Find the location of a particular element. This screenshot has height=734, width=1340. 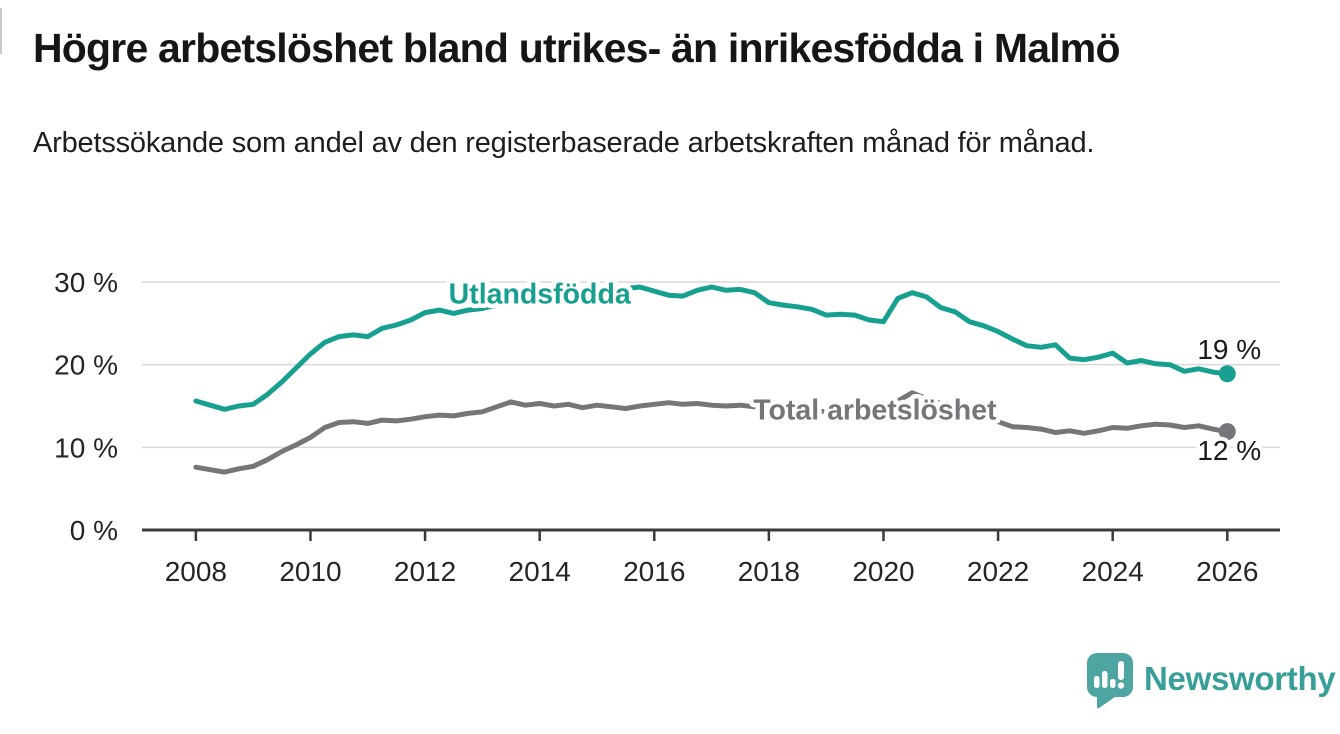

x-tick-label-2012: 2012 is located at coordinates (425, 571).